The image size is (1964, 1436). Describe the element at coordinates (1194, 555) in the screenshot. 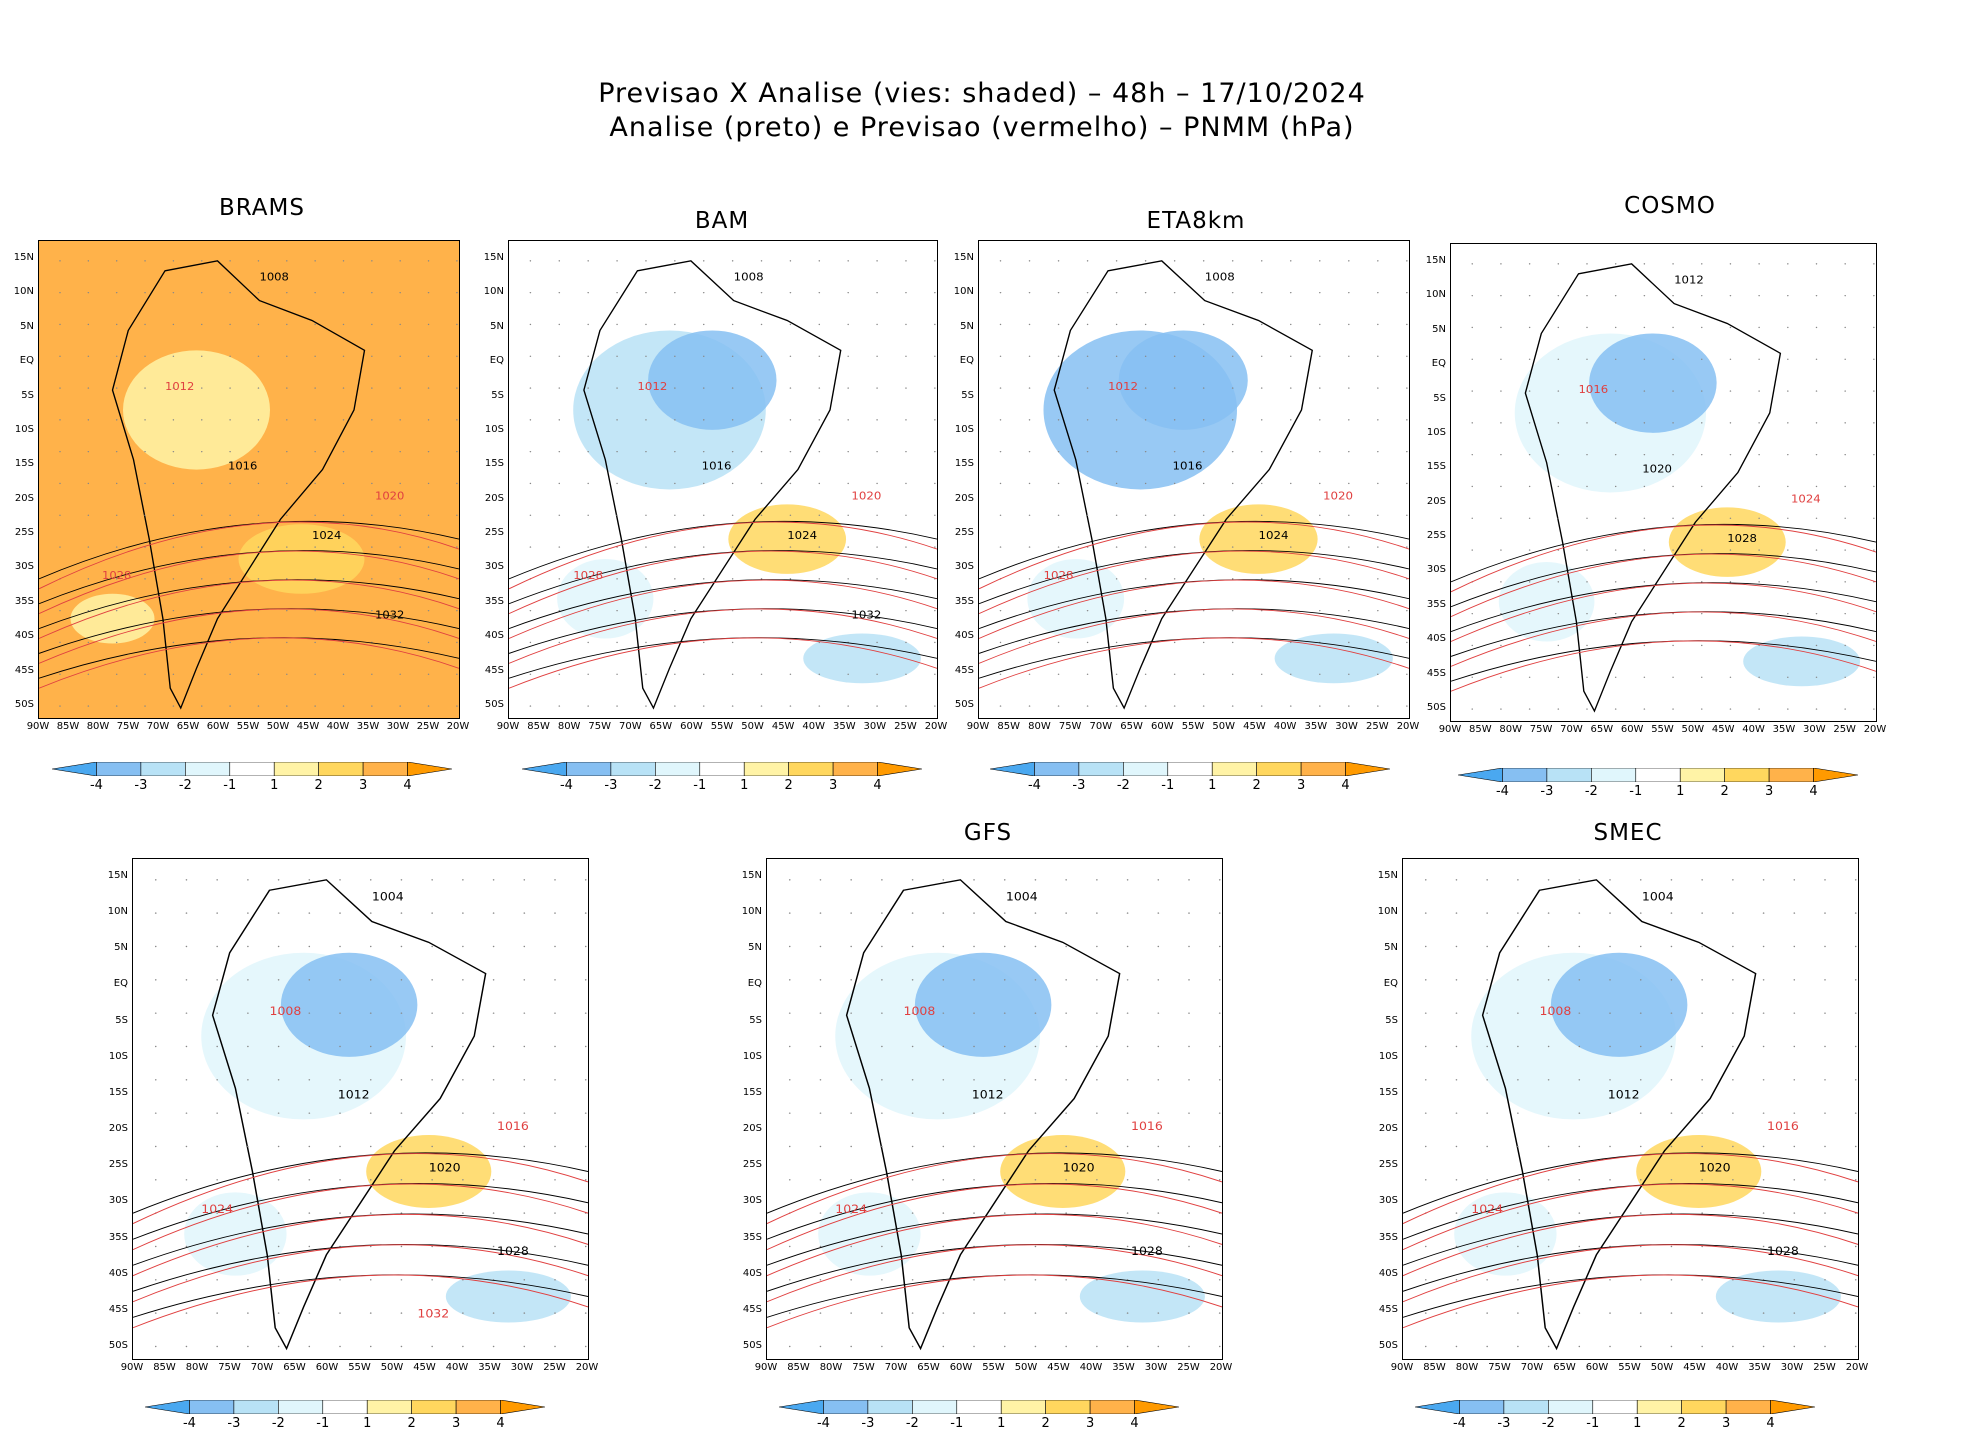

I see `forecast-isobar` at that location.